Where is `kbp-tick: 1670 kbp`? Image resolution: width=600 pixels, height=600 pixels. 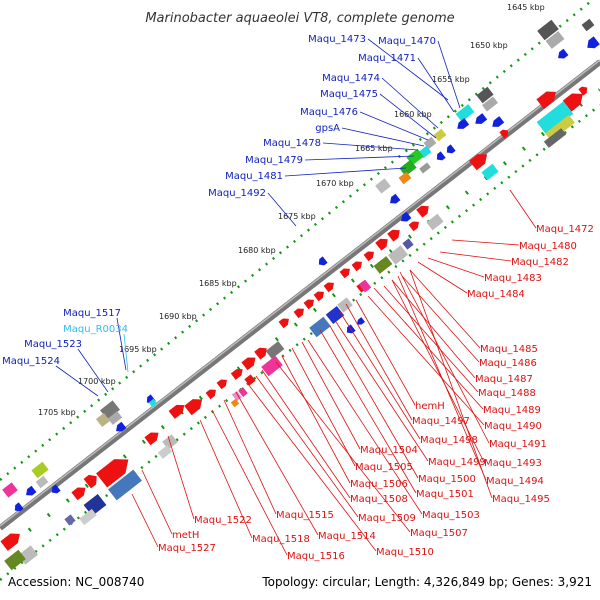 kbp-tick: 1670 kbp is located at coordinates (335, 183).